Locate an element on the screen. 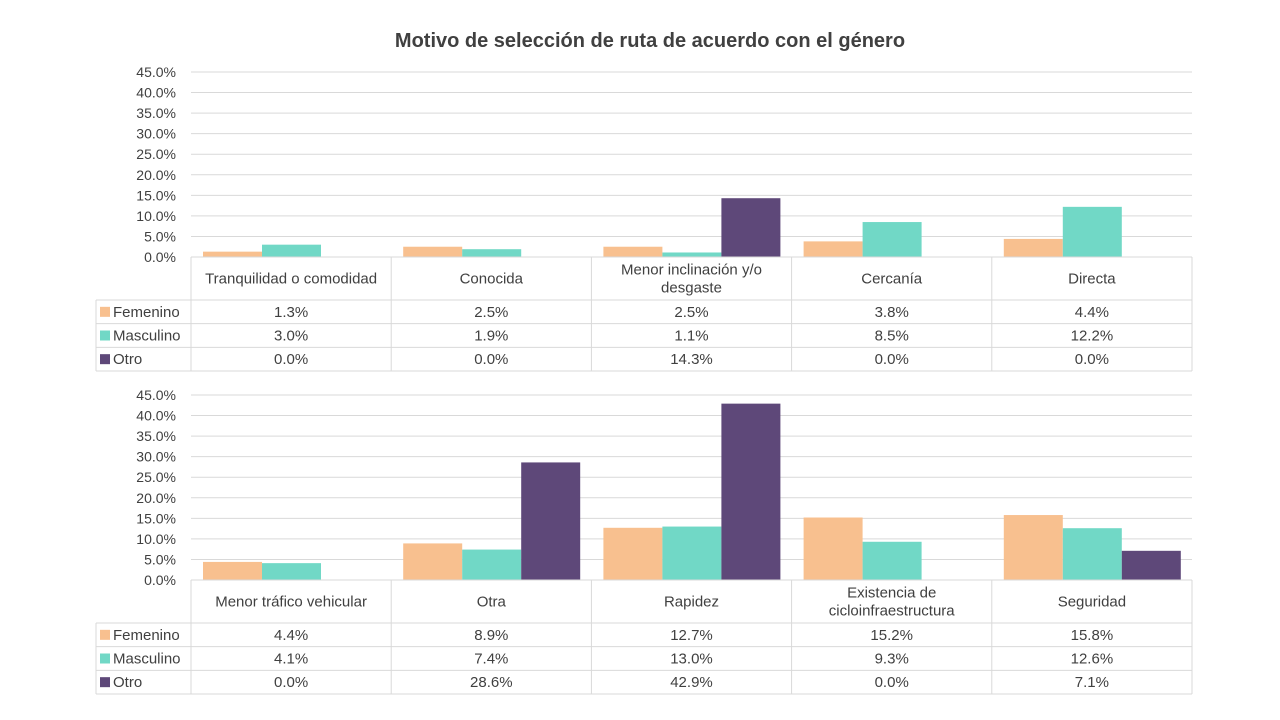 The width and height of the screenshot is (1280, 720). data-label: 4.1% is located at coordinates (291, 659).